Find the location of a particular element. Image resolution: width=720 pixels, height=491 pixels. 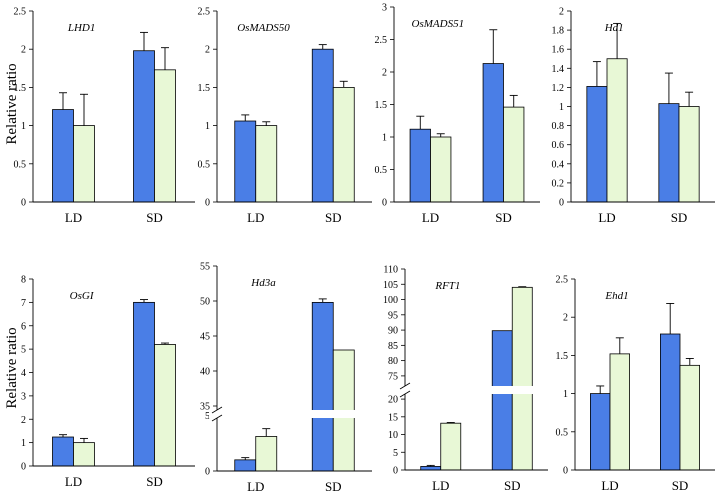

y-tick-label-90: 90 is located at coordinates (393, 331).